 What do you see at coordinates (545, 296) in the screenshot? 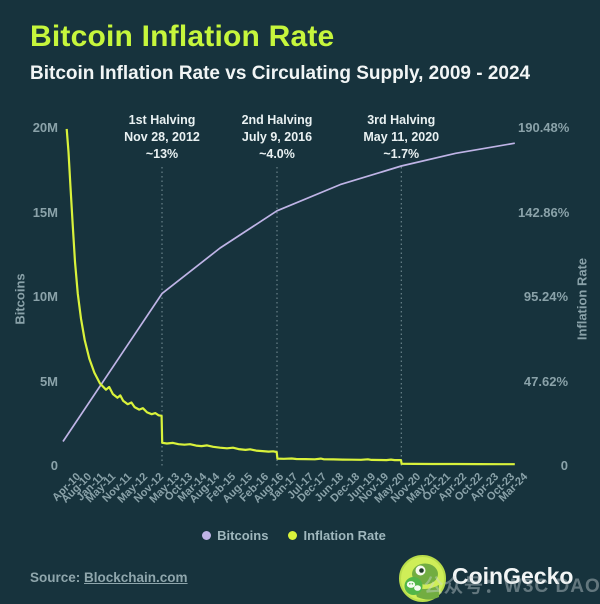
I see `right-axis-tick-label: 95.24%` at bounding box center [545, 296].